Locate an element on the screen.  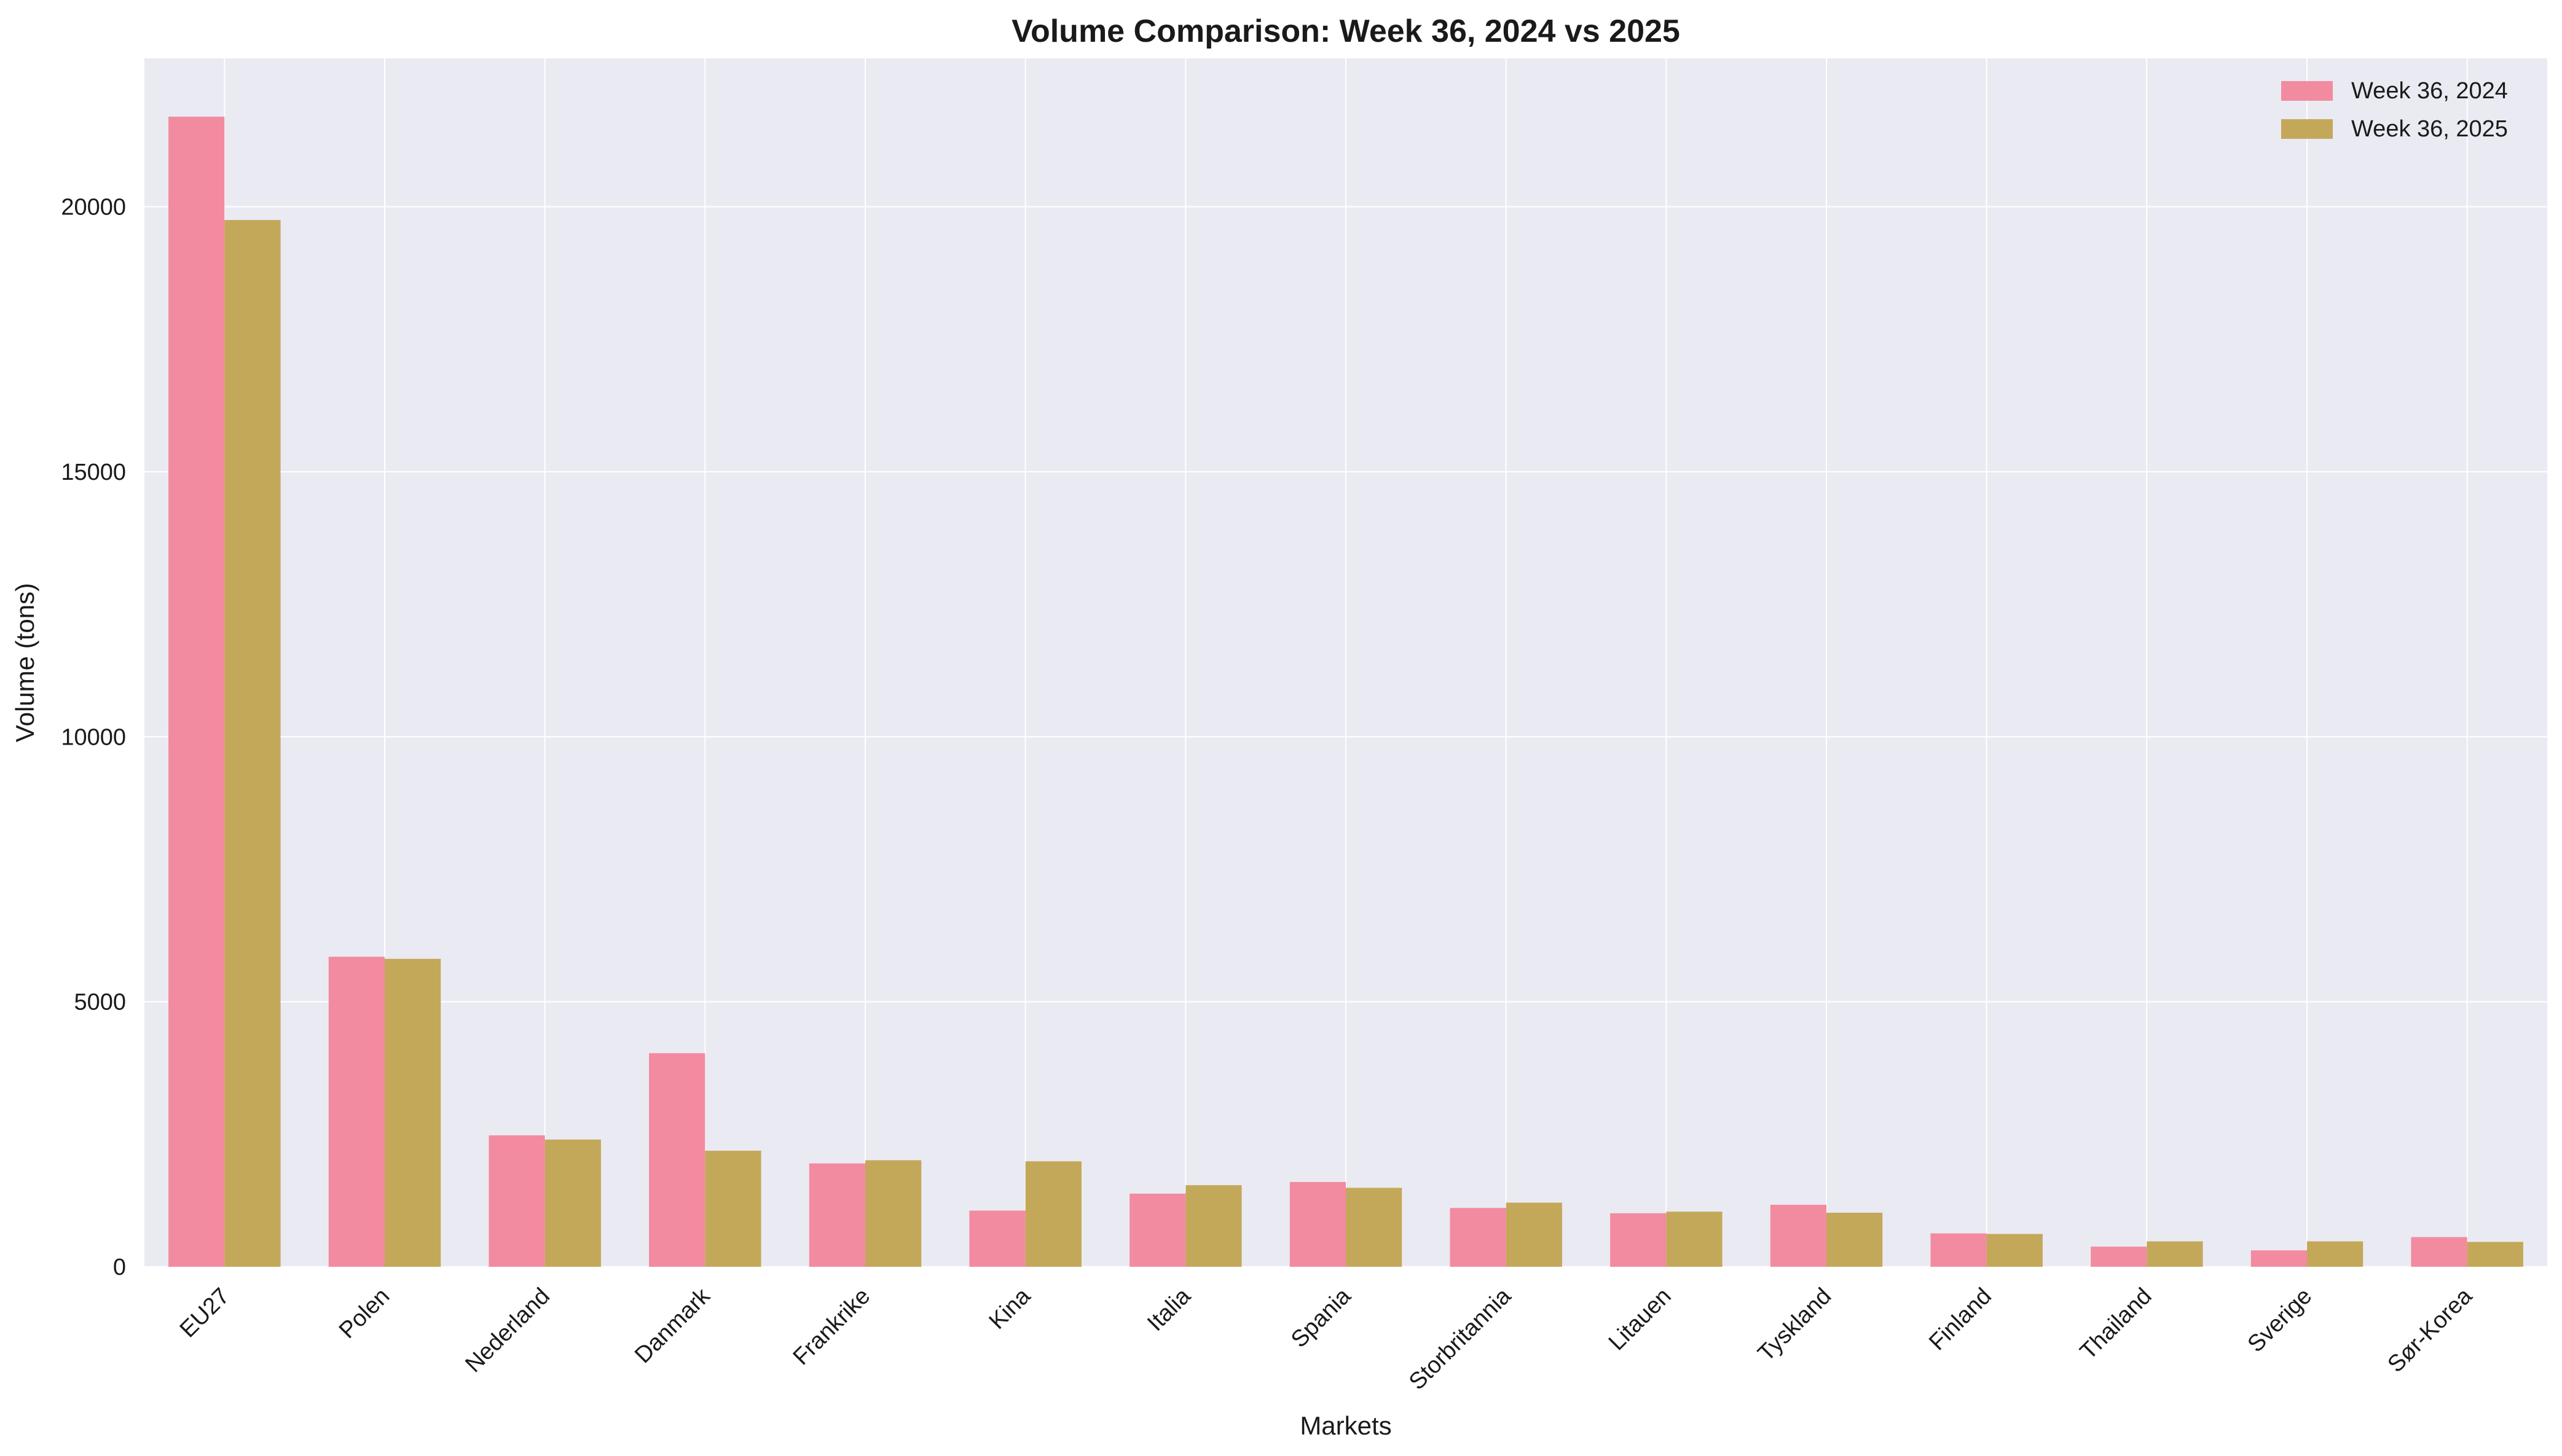
x-tick-label: Frankrike is located at coordinates (832, 1327).